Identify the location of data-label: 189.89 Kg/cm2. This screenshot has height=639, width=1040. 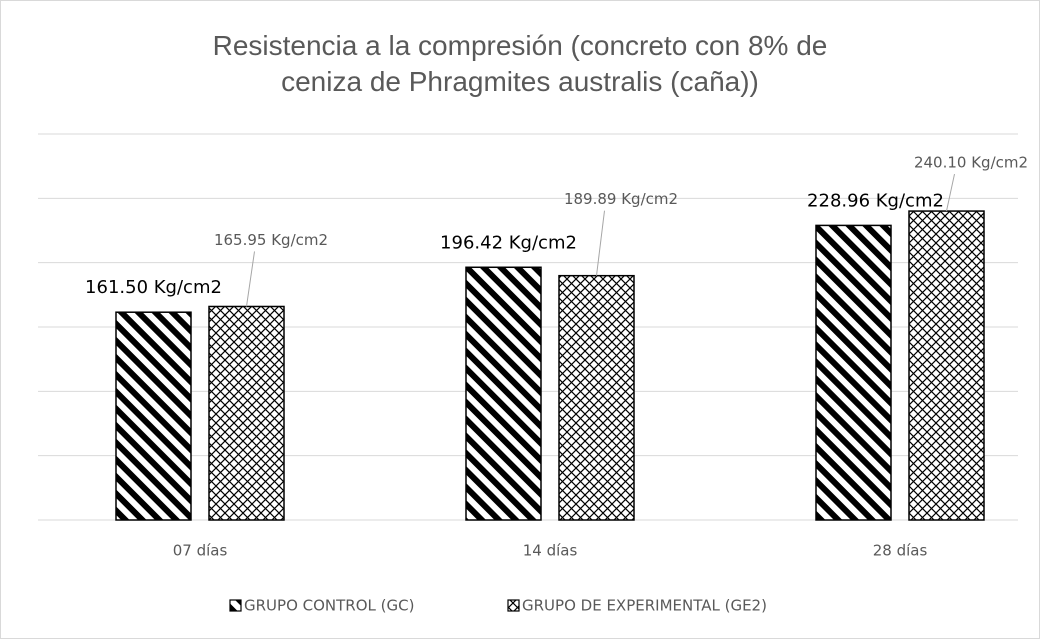
(621, 199).